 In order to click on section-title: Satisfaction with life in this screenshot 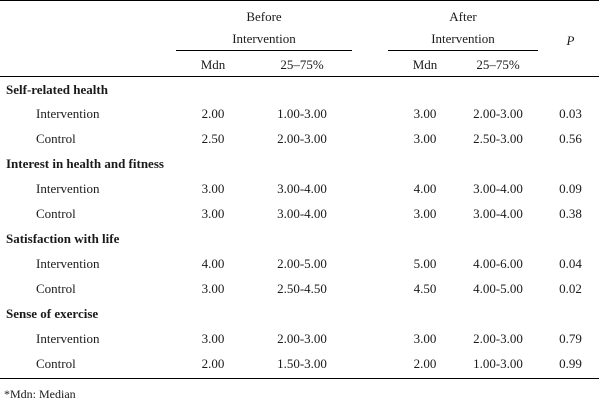, I will do `click(63, 238)`.